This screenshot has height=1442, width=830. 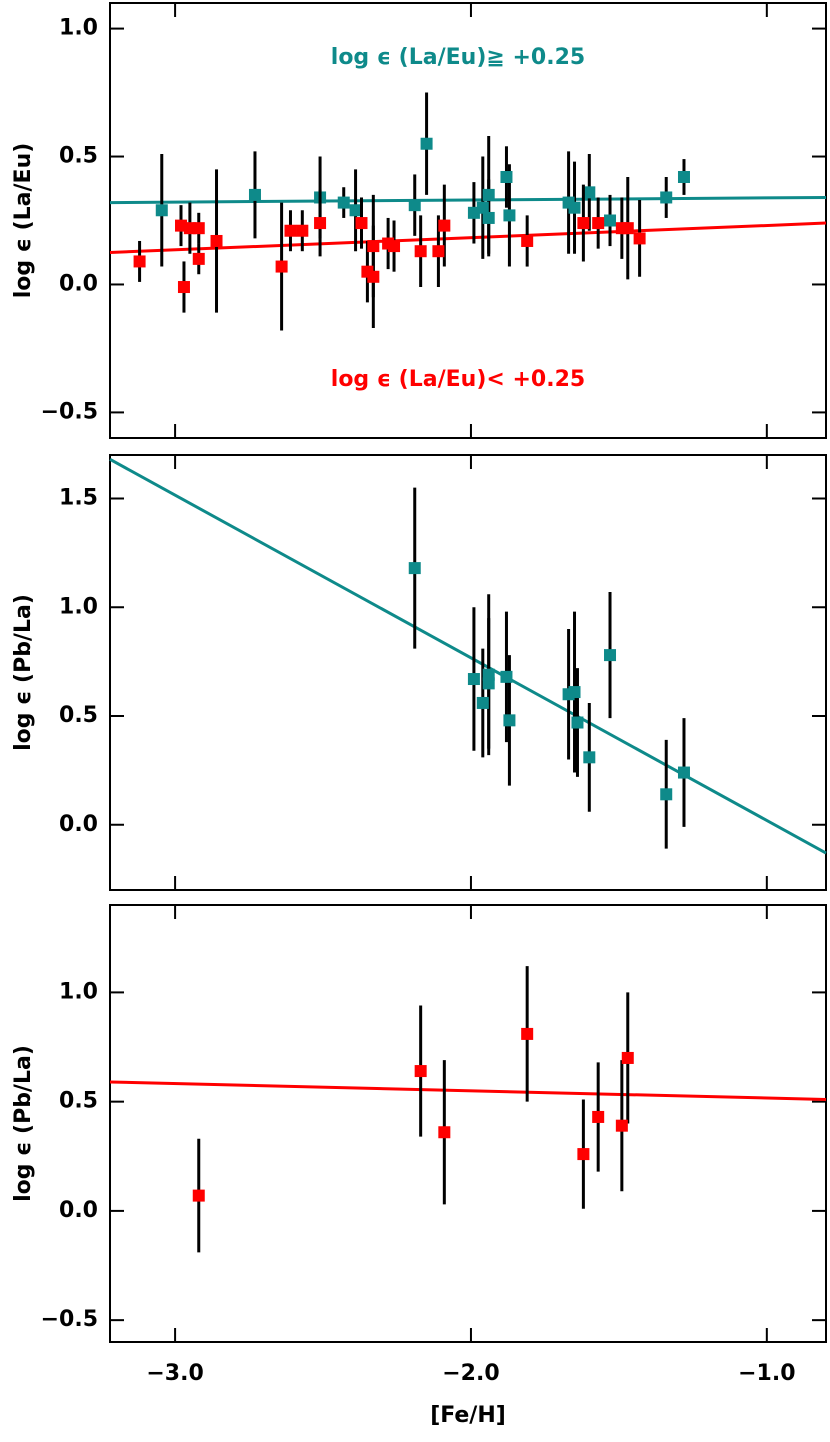 What do you see at coordinates (458, 57) in the screenshot?
I see `annotation: log ϵ (La/Eu)≧ +0.25` at bounding box center [458, 57].